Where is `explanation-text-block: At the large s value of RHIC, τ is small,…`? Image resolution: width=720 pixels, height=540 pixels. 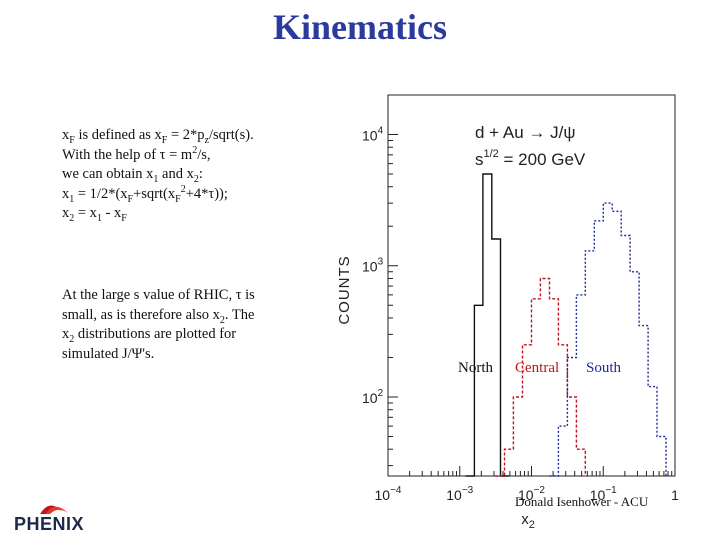 explanation-text-block: At the large s value of RHIC, τ is small,… is located at coordinates (187, 325).